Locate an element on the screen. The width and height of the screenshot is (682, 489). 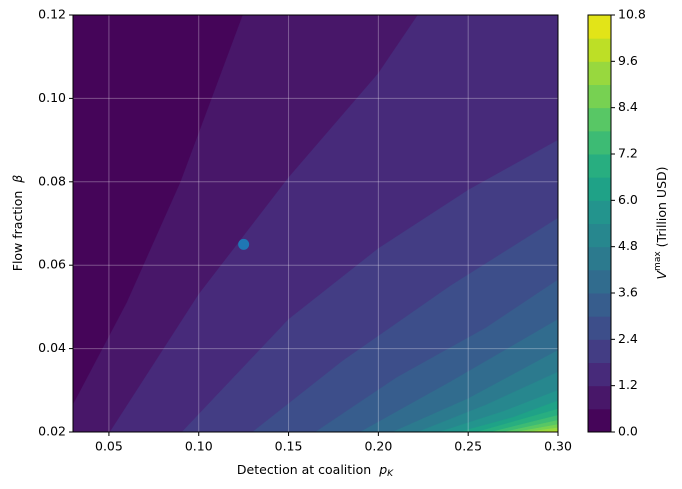
colorbar-tick-label: 6.0 is located at coordinates (628, 199).